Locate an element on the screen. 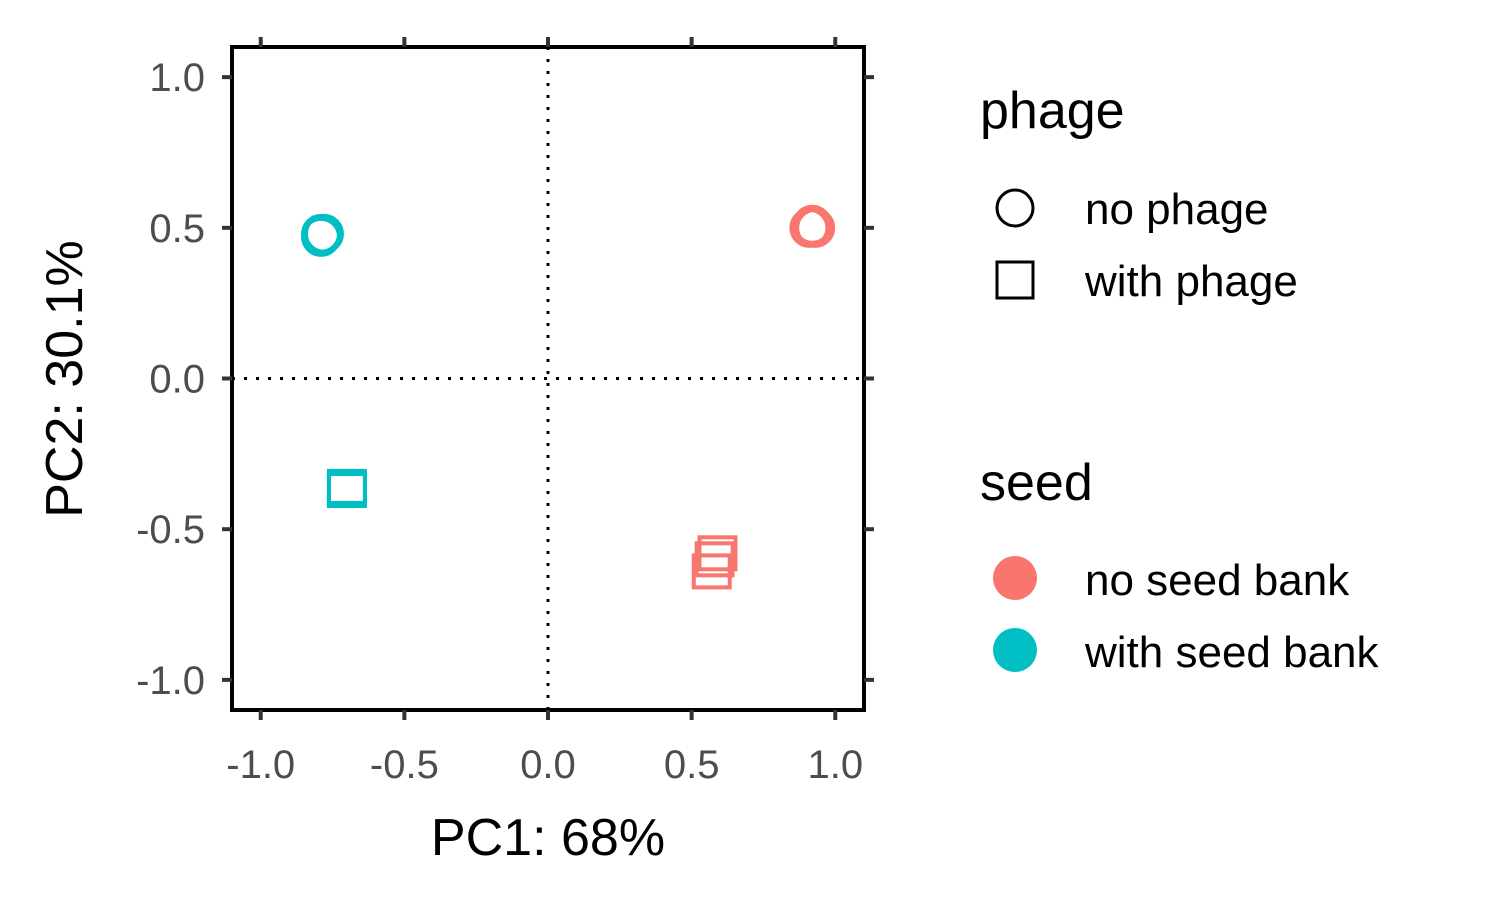 This screenshot has width=1500, height=900. y-tick-label: 0.5 is located at coordinates (177, 229).